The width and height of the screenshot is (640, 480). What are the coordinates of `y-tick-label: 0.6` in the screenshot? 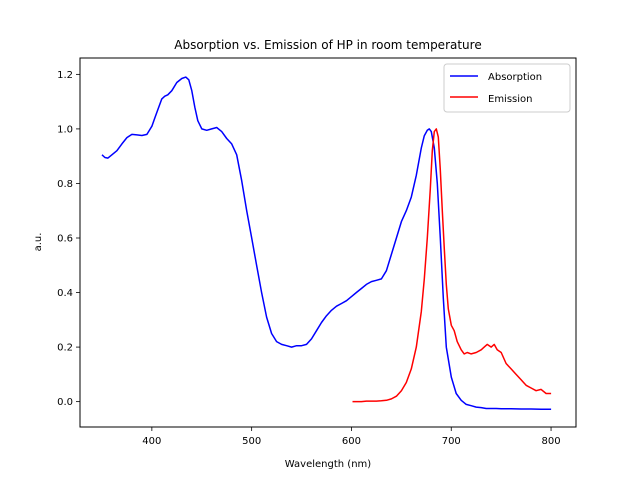 It's located at (65, 239).